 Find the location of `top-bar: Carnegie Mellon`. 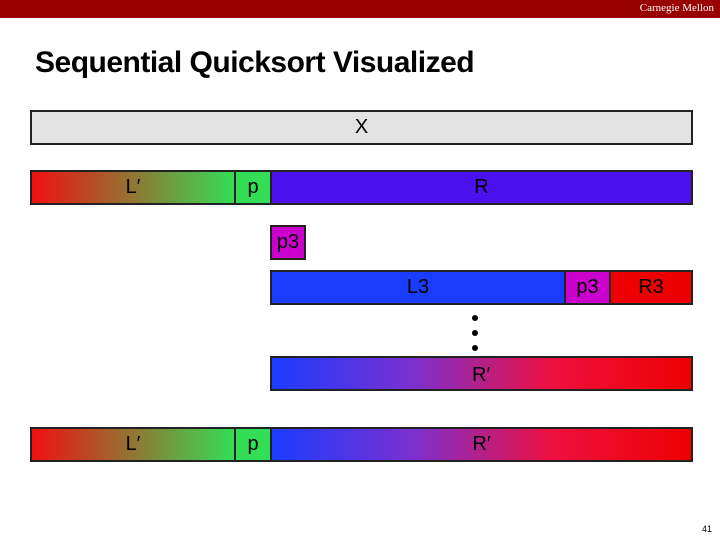

top-bar: Carnegie Mellon is located at coordinates (360, 9).